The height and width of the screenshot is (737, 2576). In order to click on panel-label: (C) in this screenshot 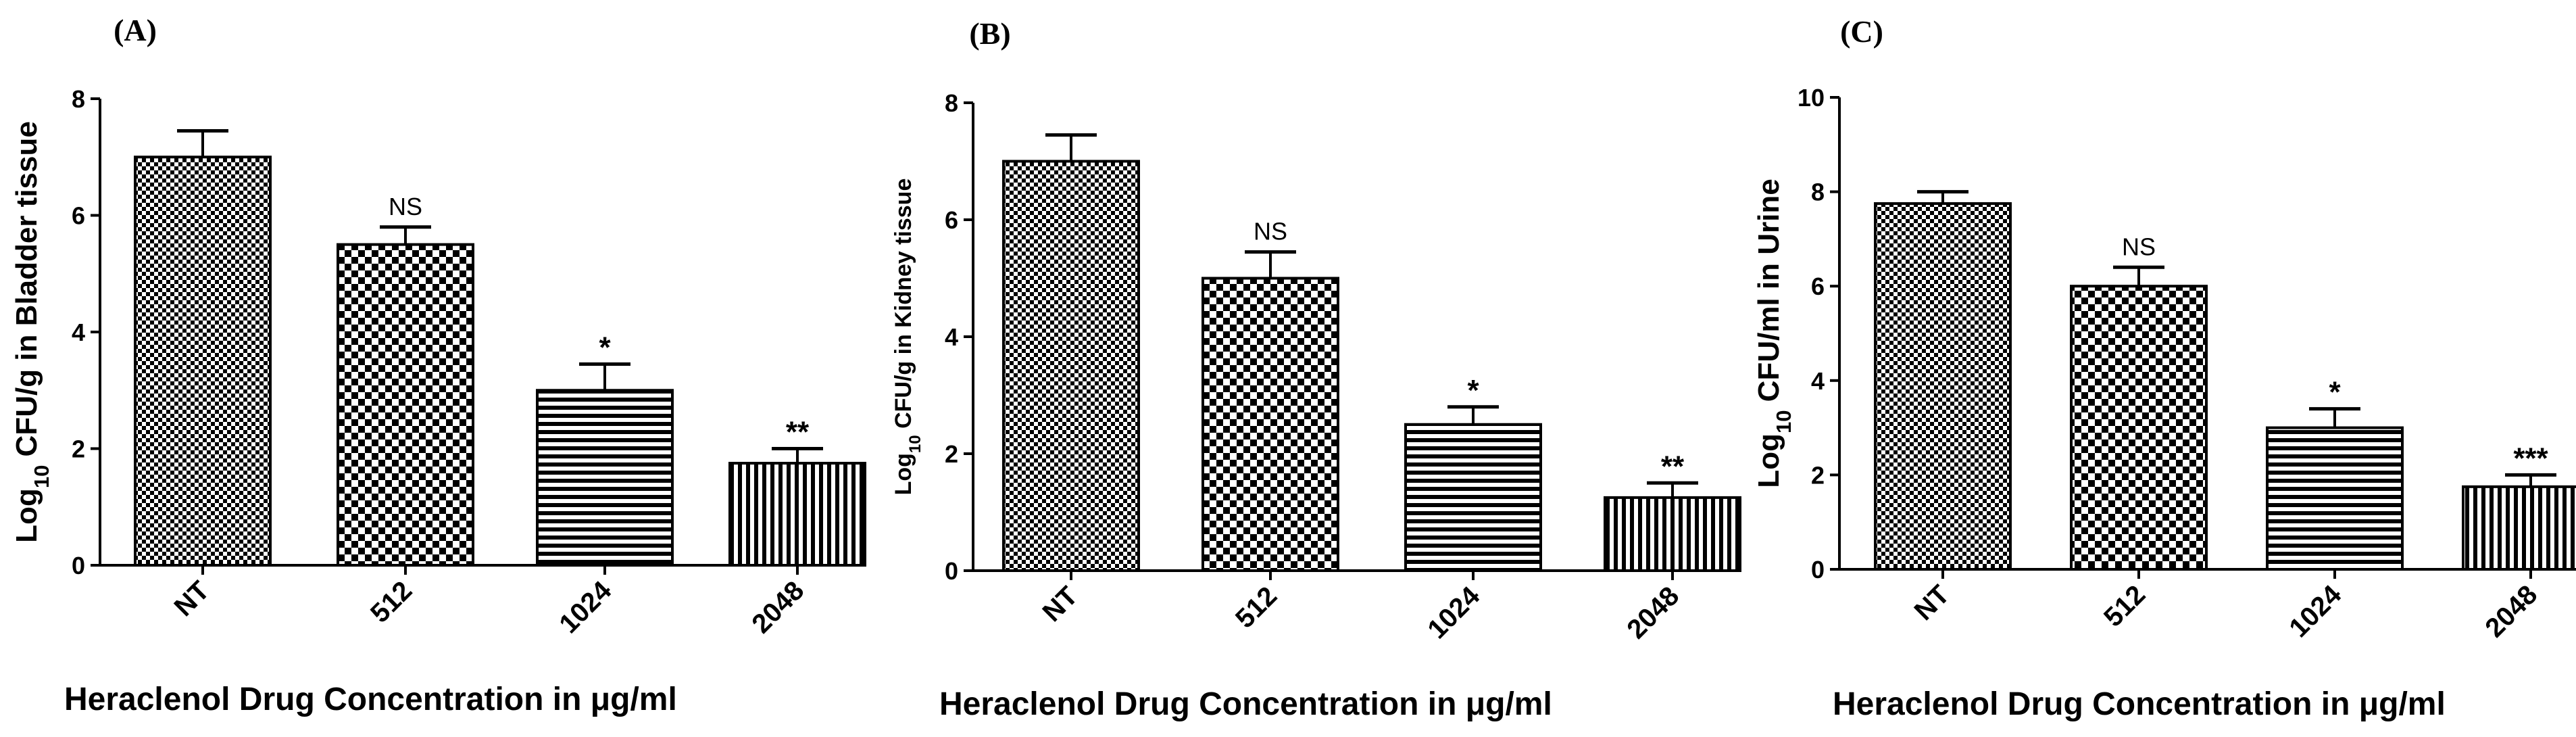, I will do `click(1862, 31)`.